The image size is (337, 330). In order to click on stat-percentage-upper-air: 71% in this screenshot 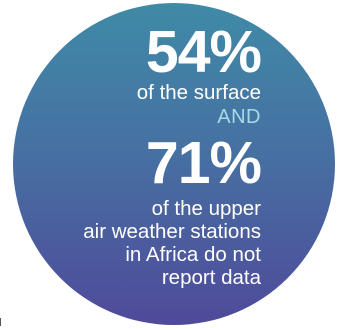, I will do `click(203, 163)`.